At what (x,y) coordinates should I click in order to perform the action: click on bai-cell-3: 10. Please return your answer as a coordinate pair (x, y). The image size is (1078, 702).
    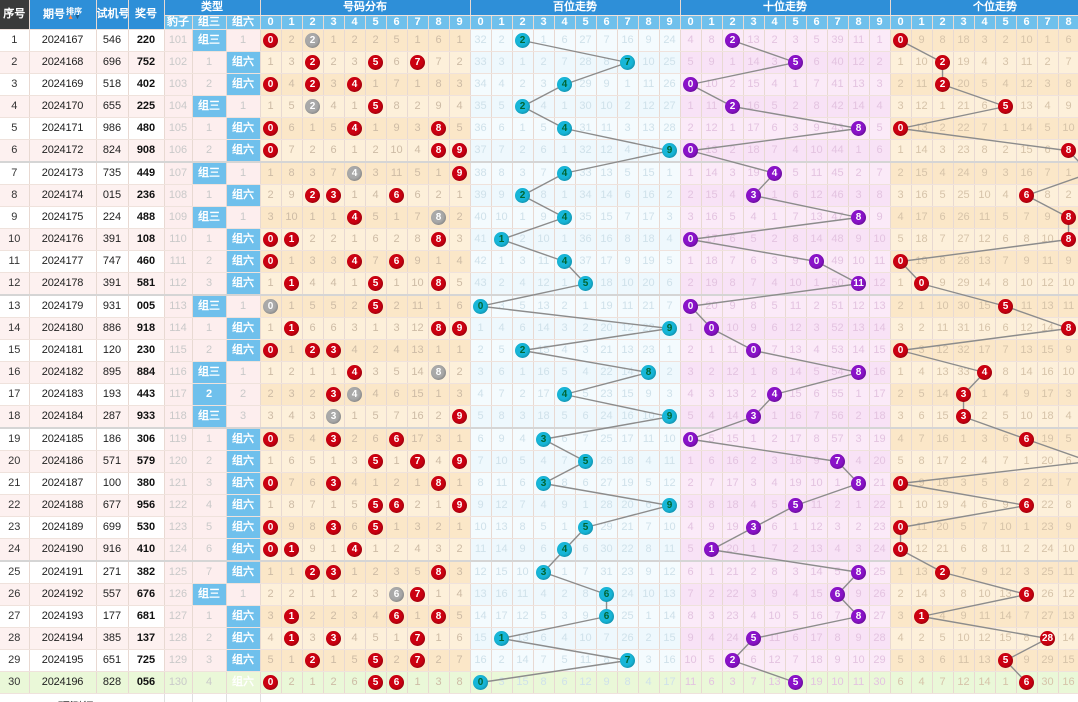
    Looking at the image, I should click on (544, 239).